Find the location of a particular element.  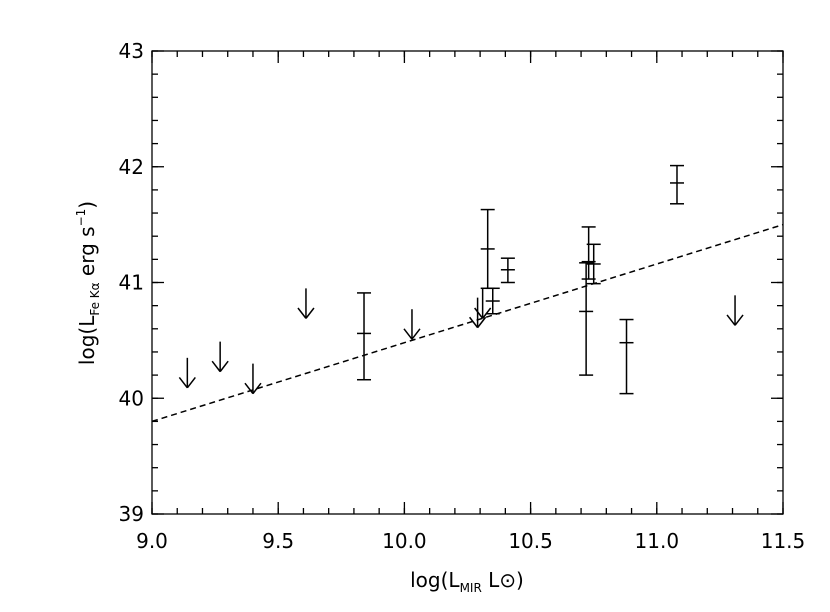

y-tick-label: 42 is located at coordinates (131, 167).